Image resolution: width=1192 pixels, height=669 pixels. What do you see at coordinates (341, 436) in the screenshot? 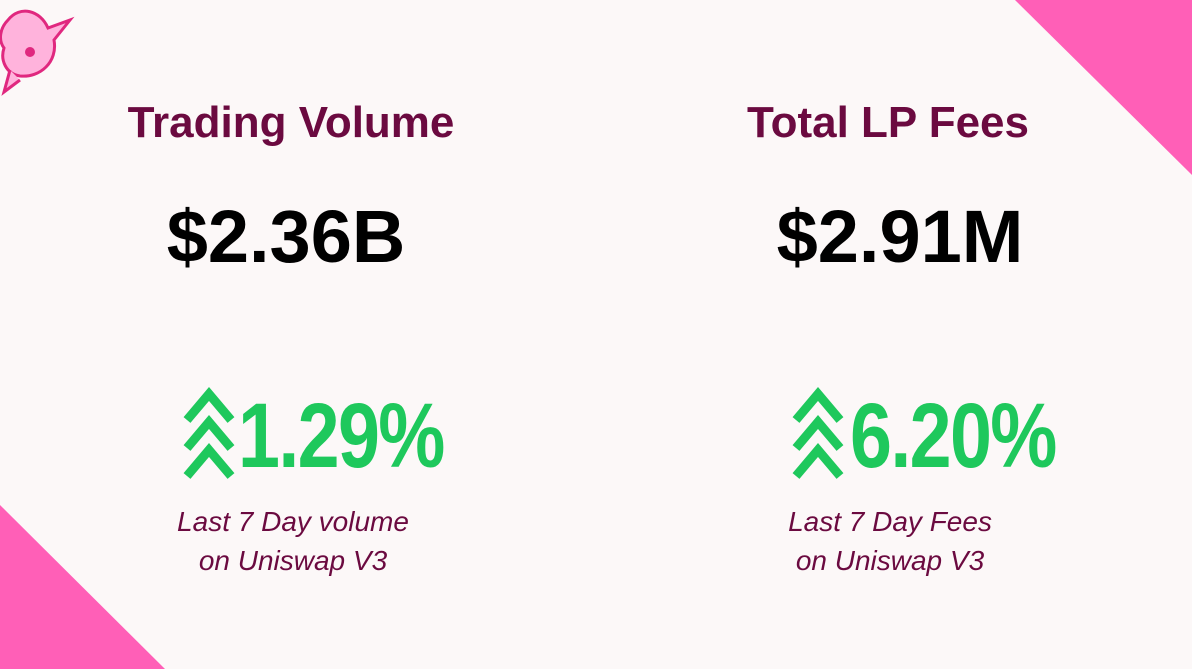
I see `stat-change: 1.29%` at bounding box center [341, 436].